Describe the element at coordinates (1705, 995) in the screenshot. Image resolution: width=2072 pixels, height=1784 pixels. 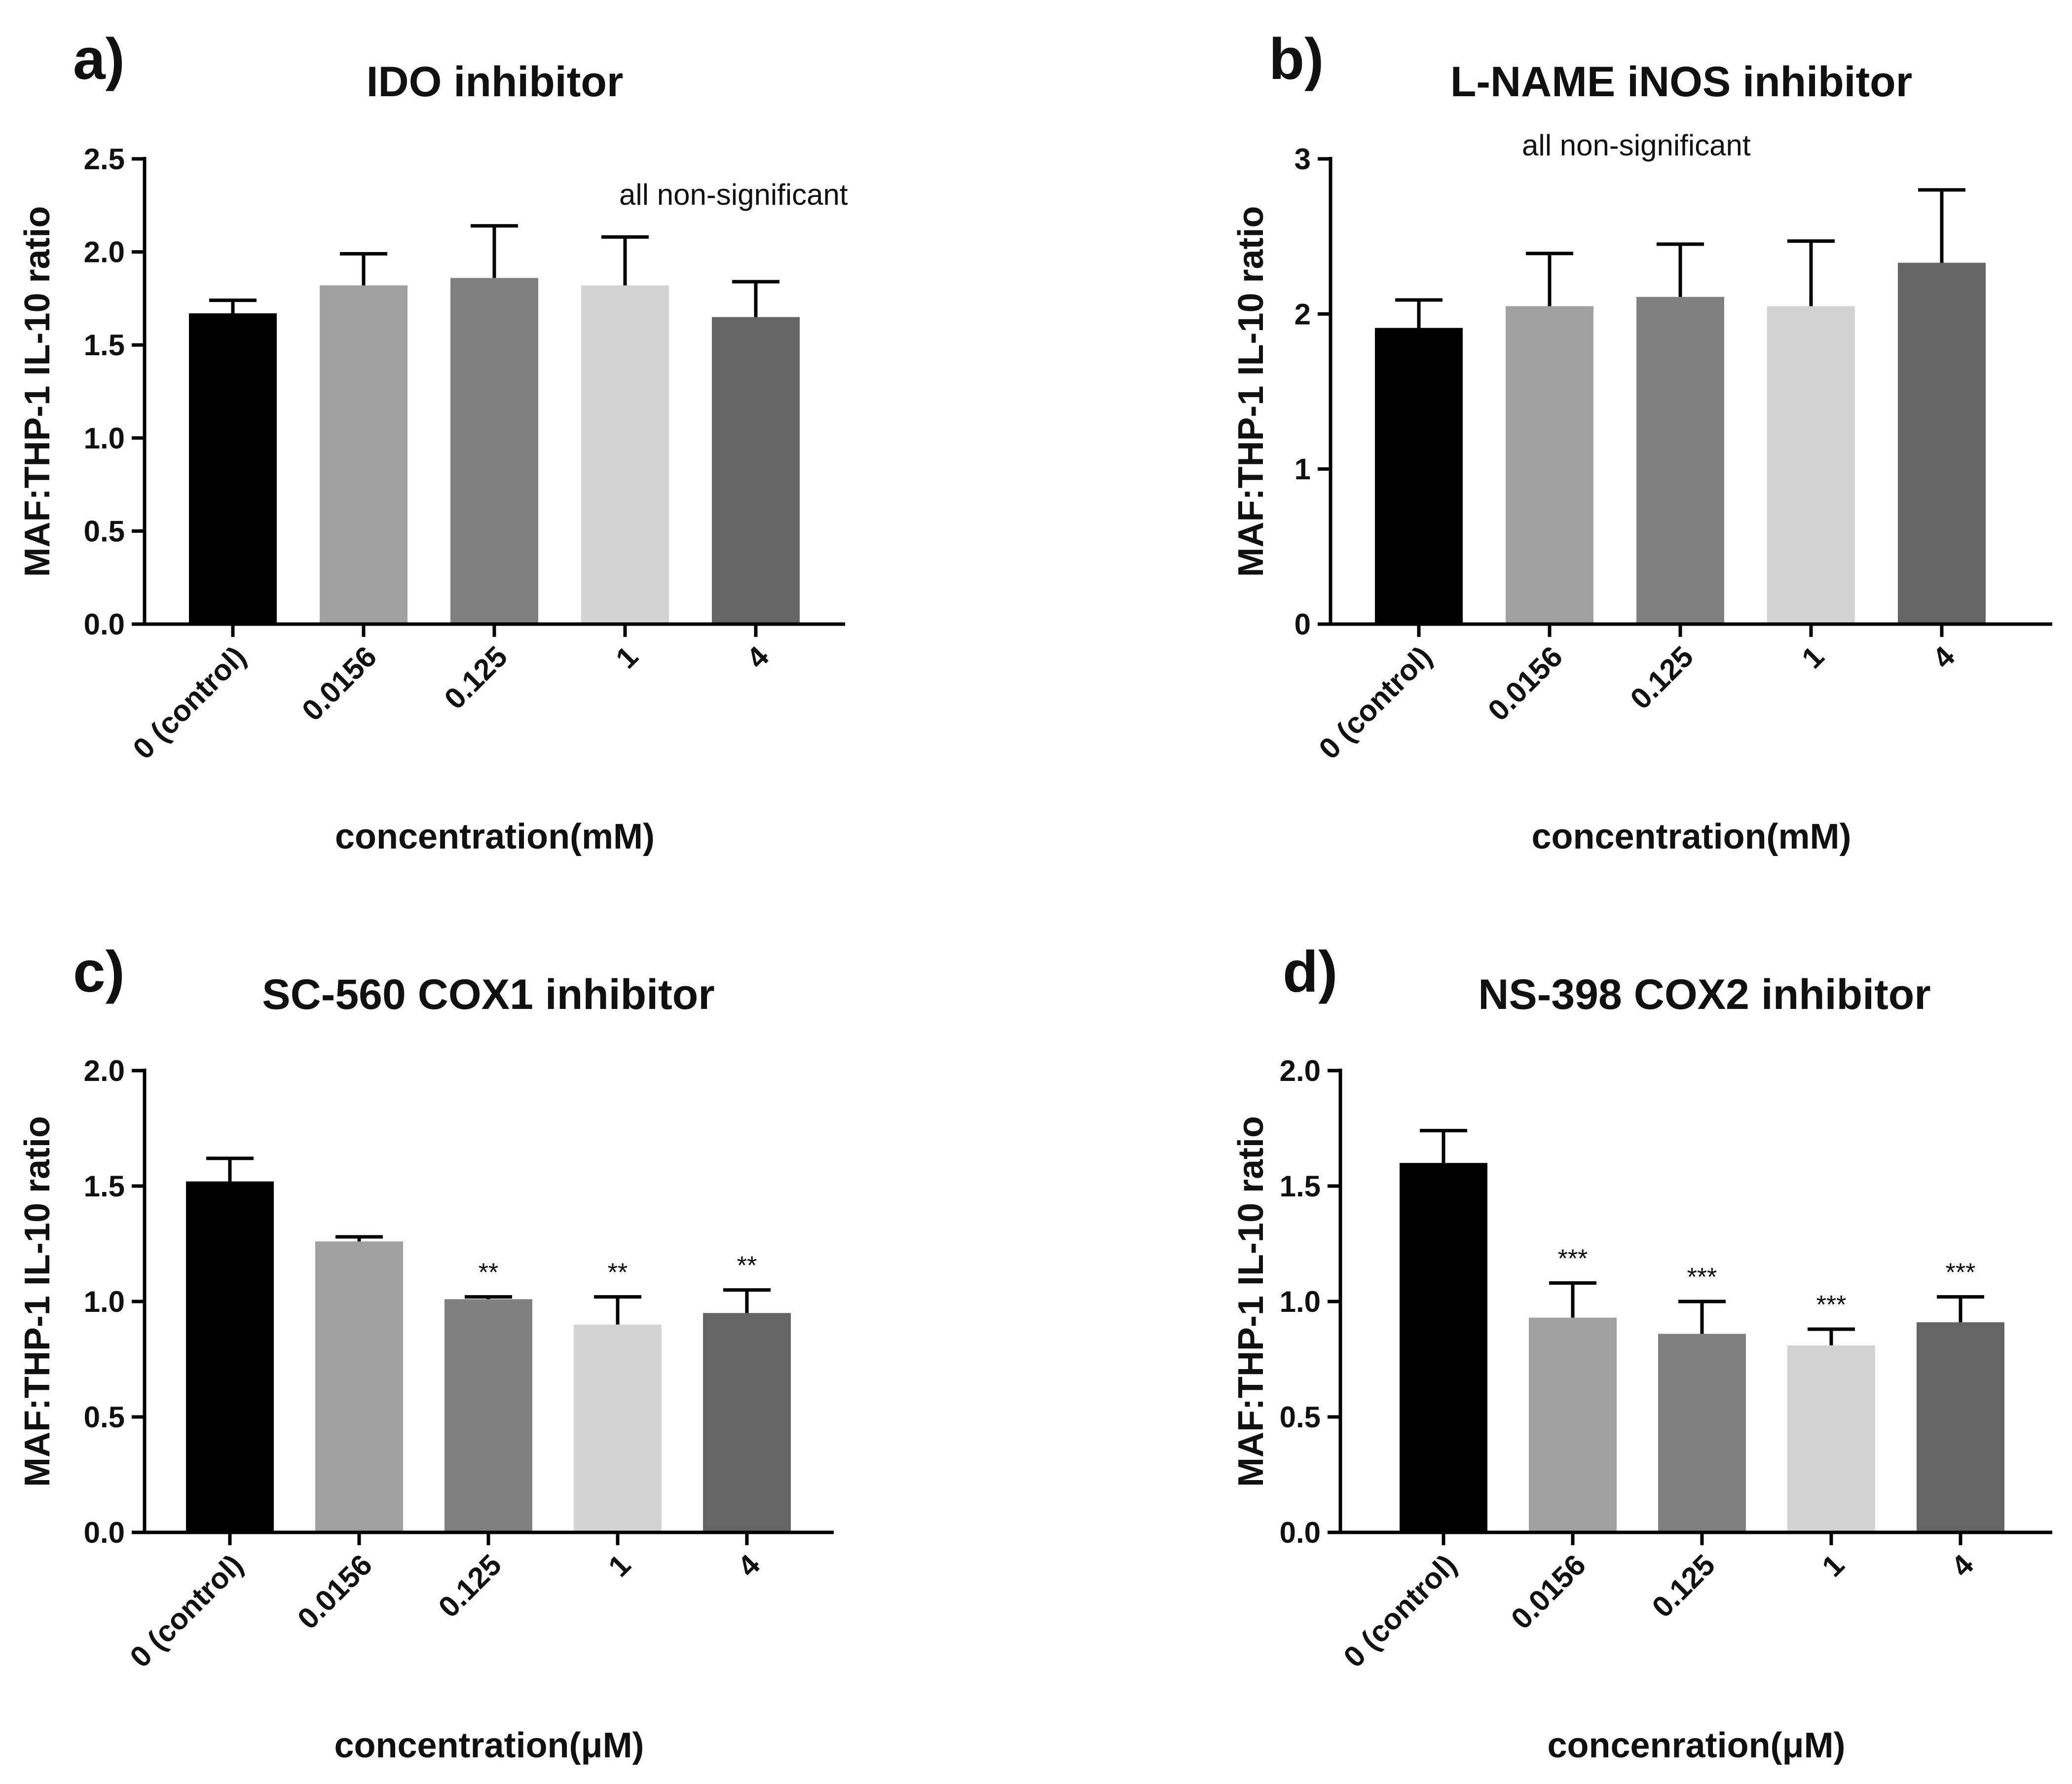
I see `chart-title: NS-398 COX2 inhibitor` at that location.